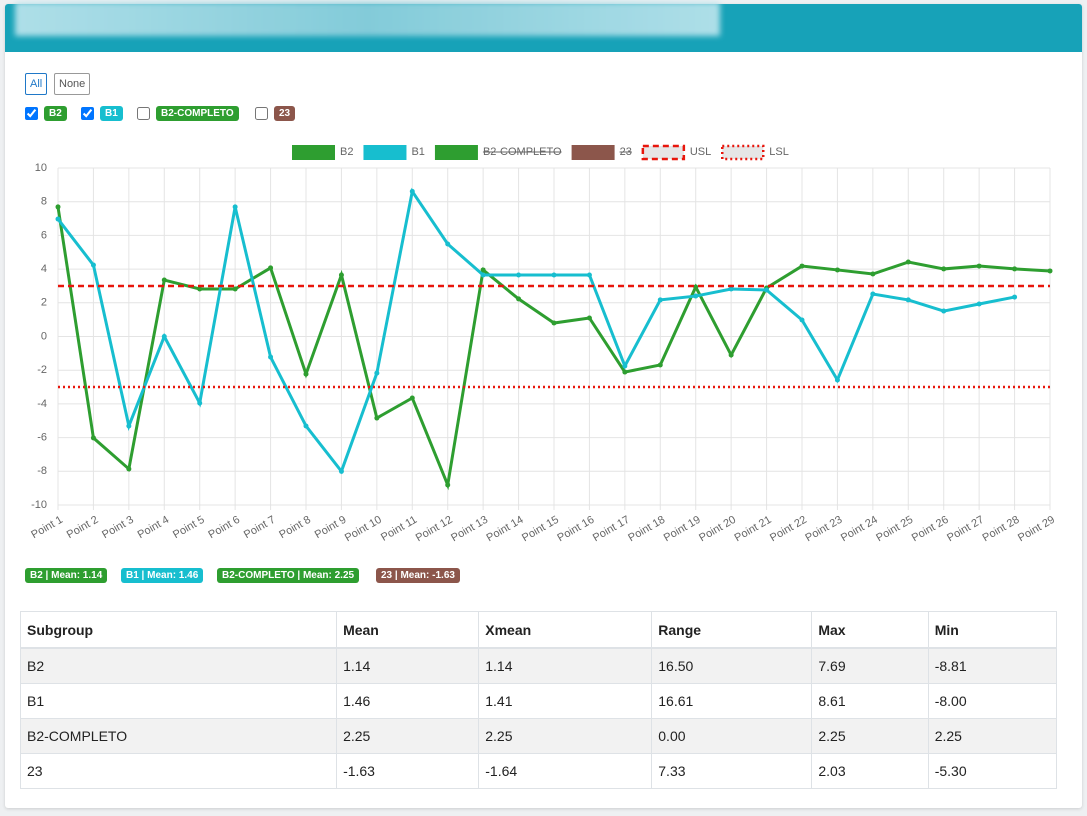  Describe the element at coordinates (565, 771) in the screenshot. I see `table-cell: -1.64` at that location.